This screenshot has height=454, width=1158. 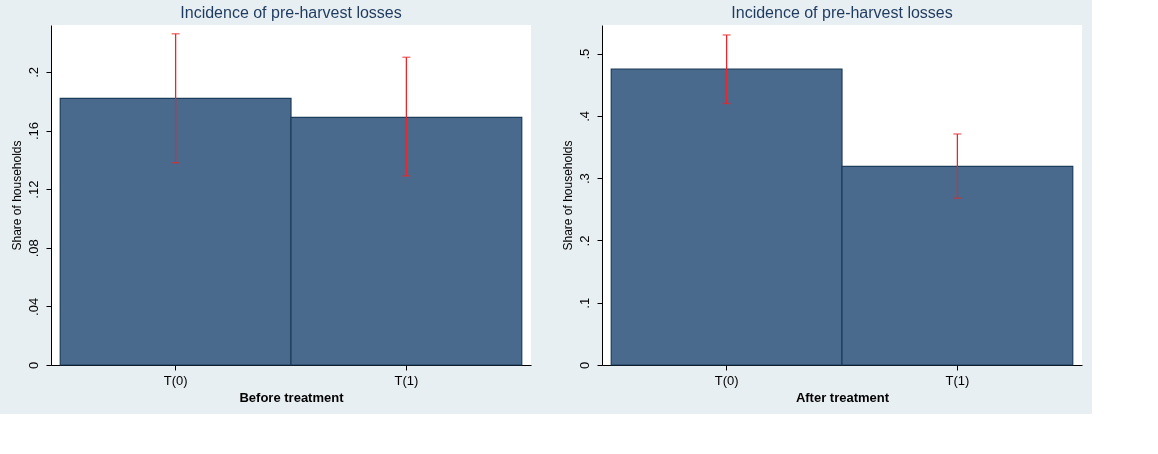 What do you see at coordinates (584, 179) in the screenshot?
I see `y-tick-label: .3` at bounding box center [584, 179].